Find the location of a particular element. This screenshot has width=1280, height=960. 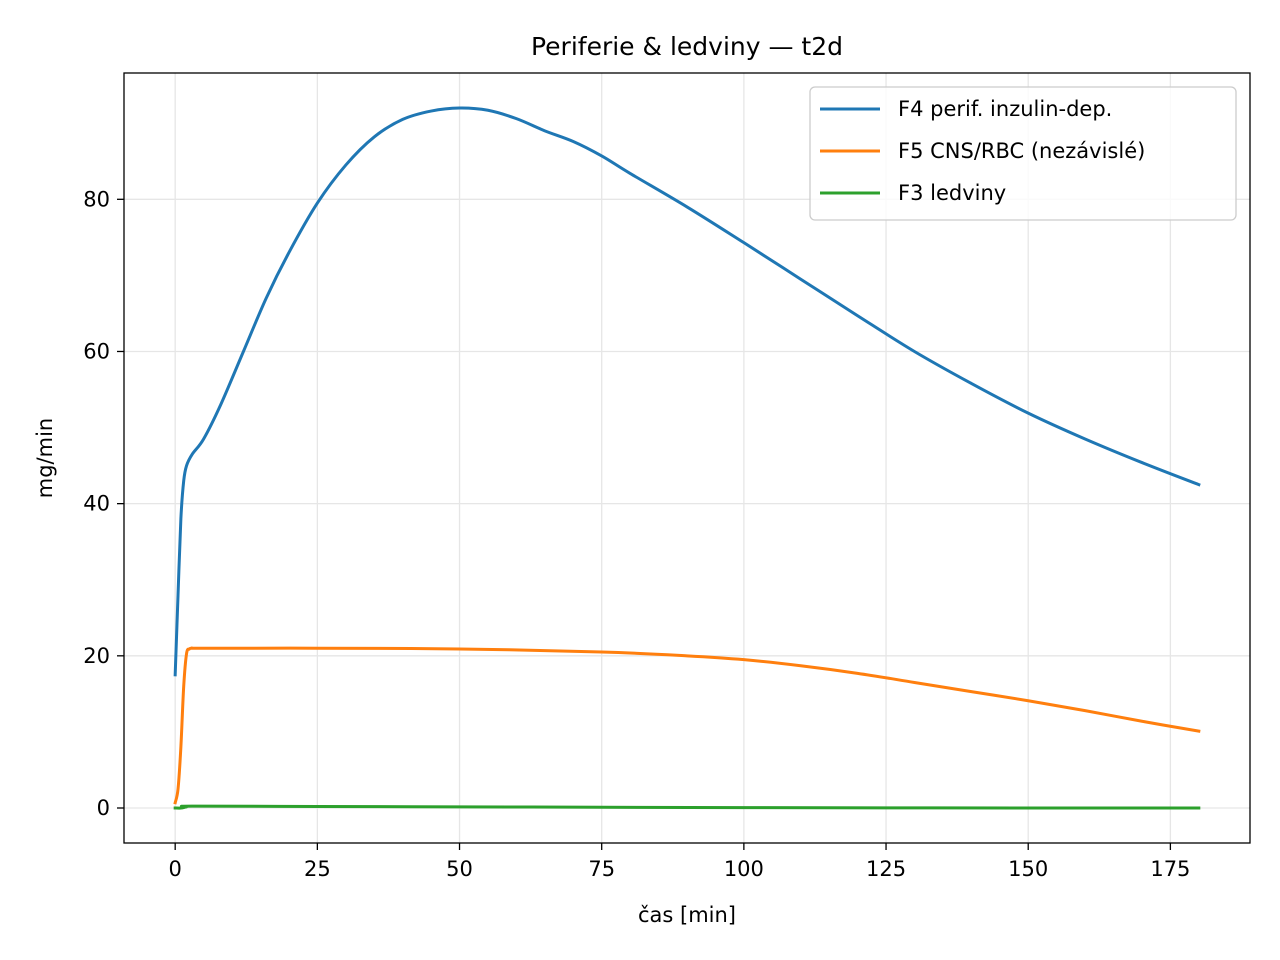

x-axis-label: čas [min] is located at coordinates (687, 915).